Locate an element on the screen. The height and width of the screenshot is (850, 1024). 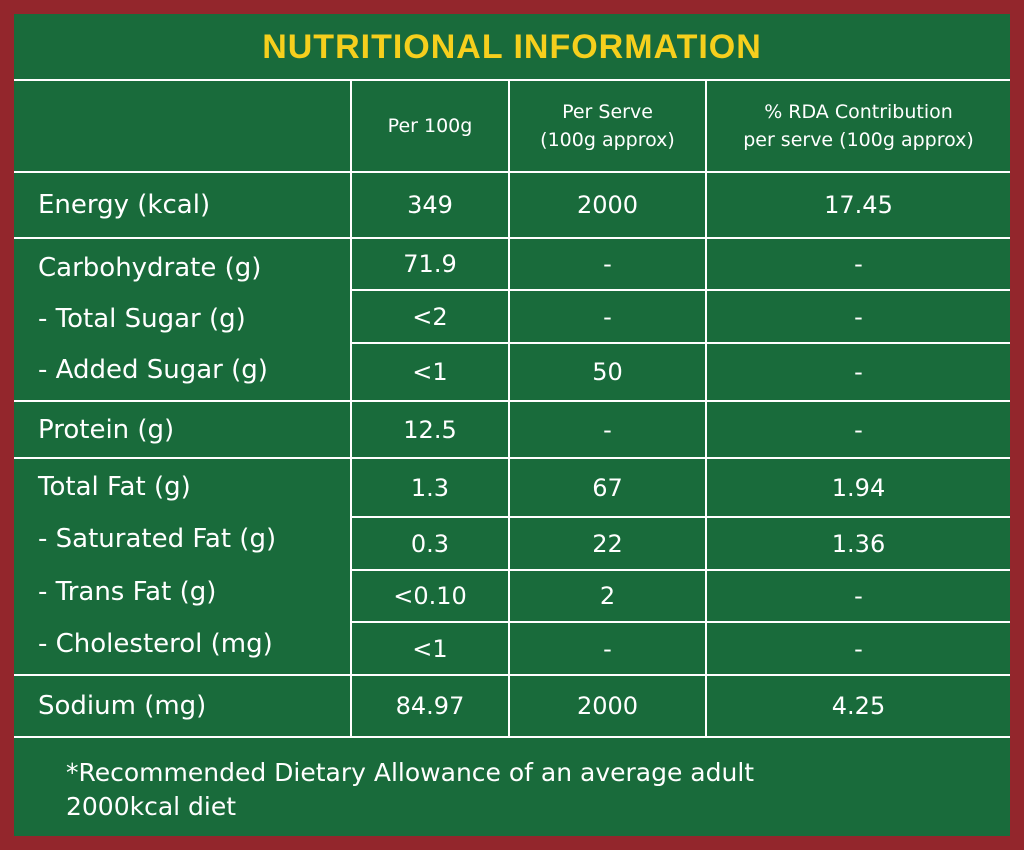
cell-added-sugar-per-serve: 50 is located at coordinates (607, 372).